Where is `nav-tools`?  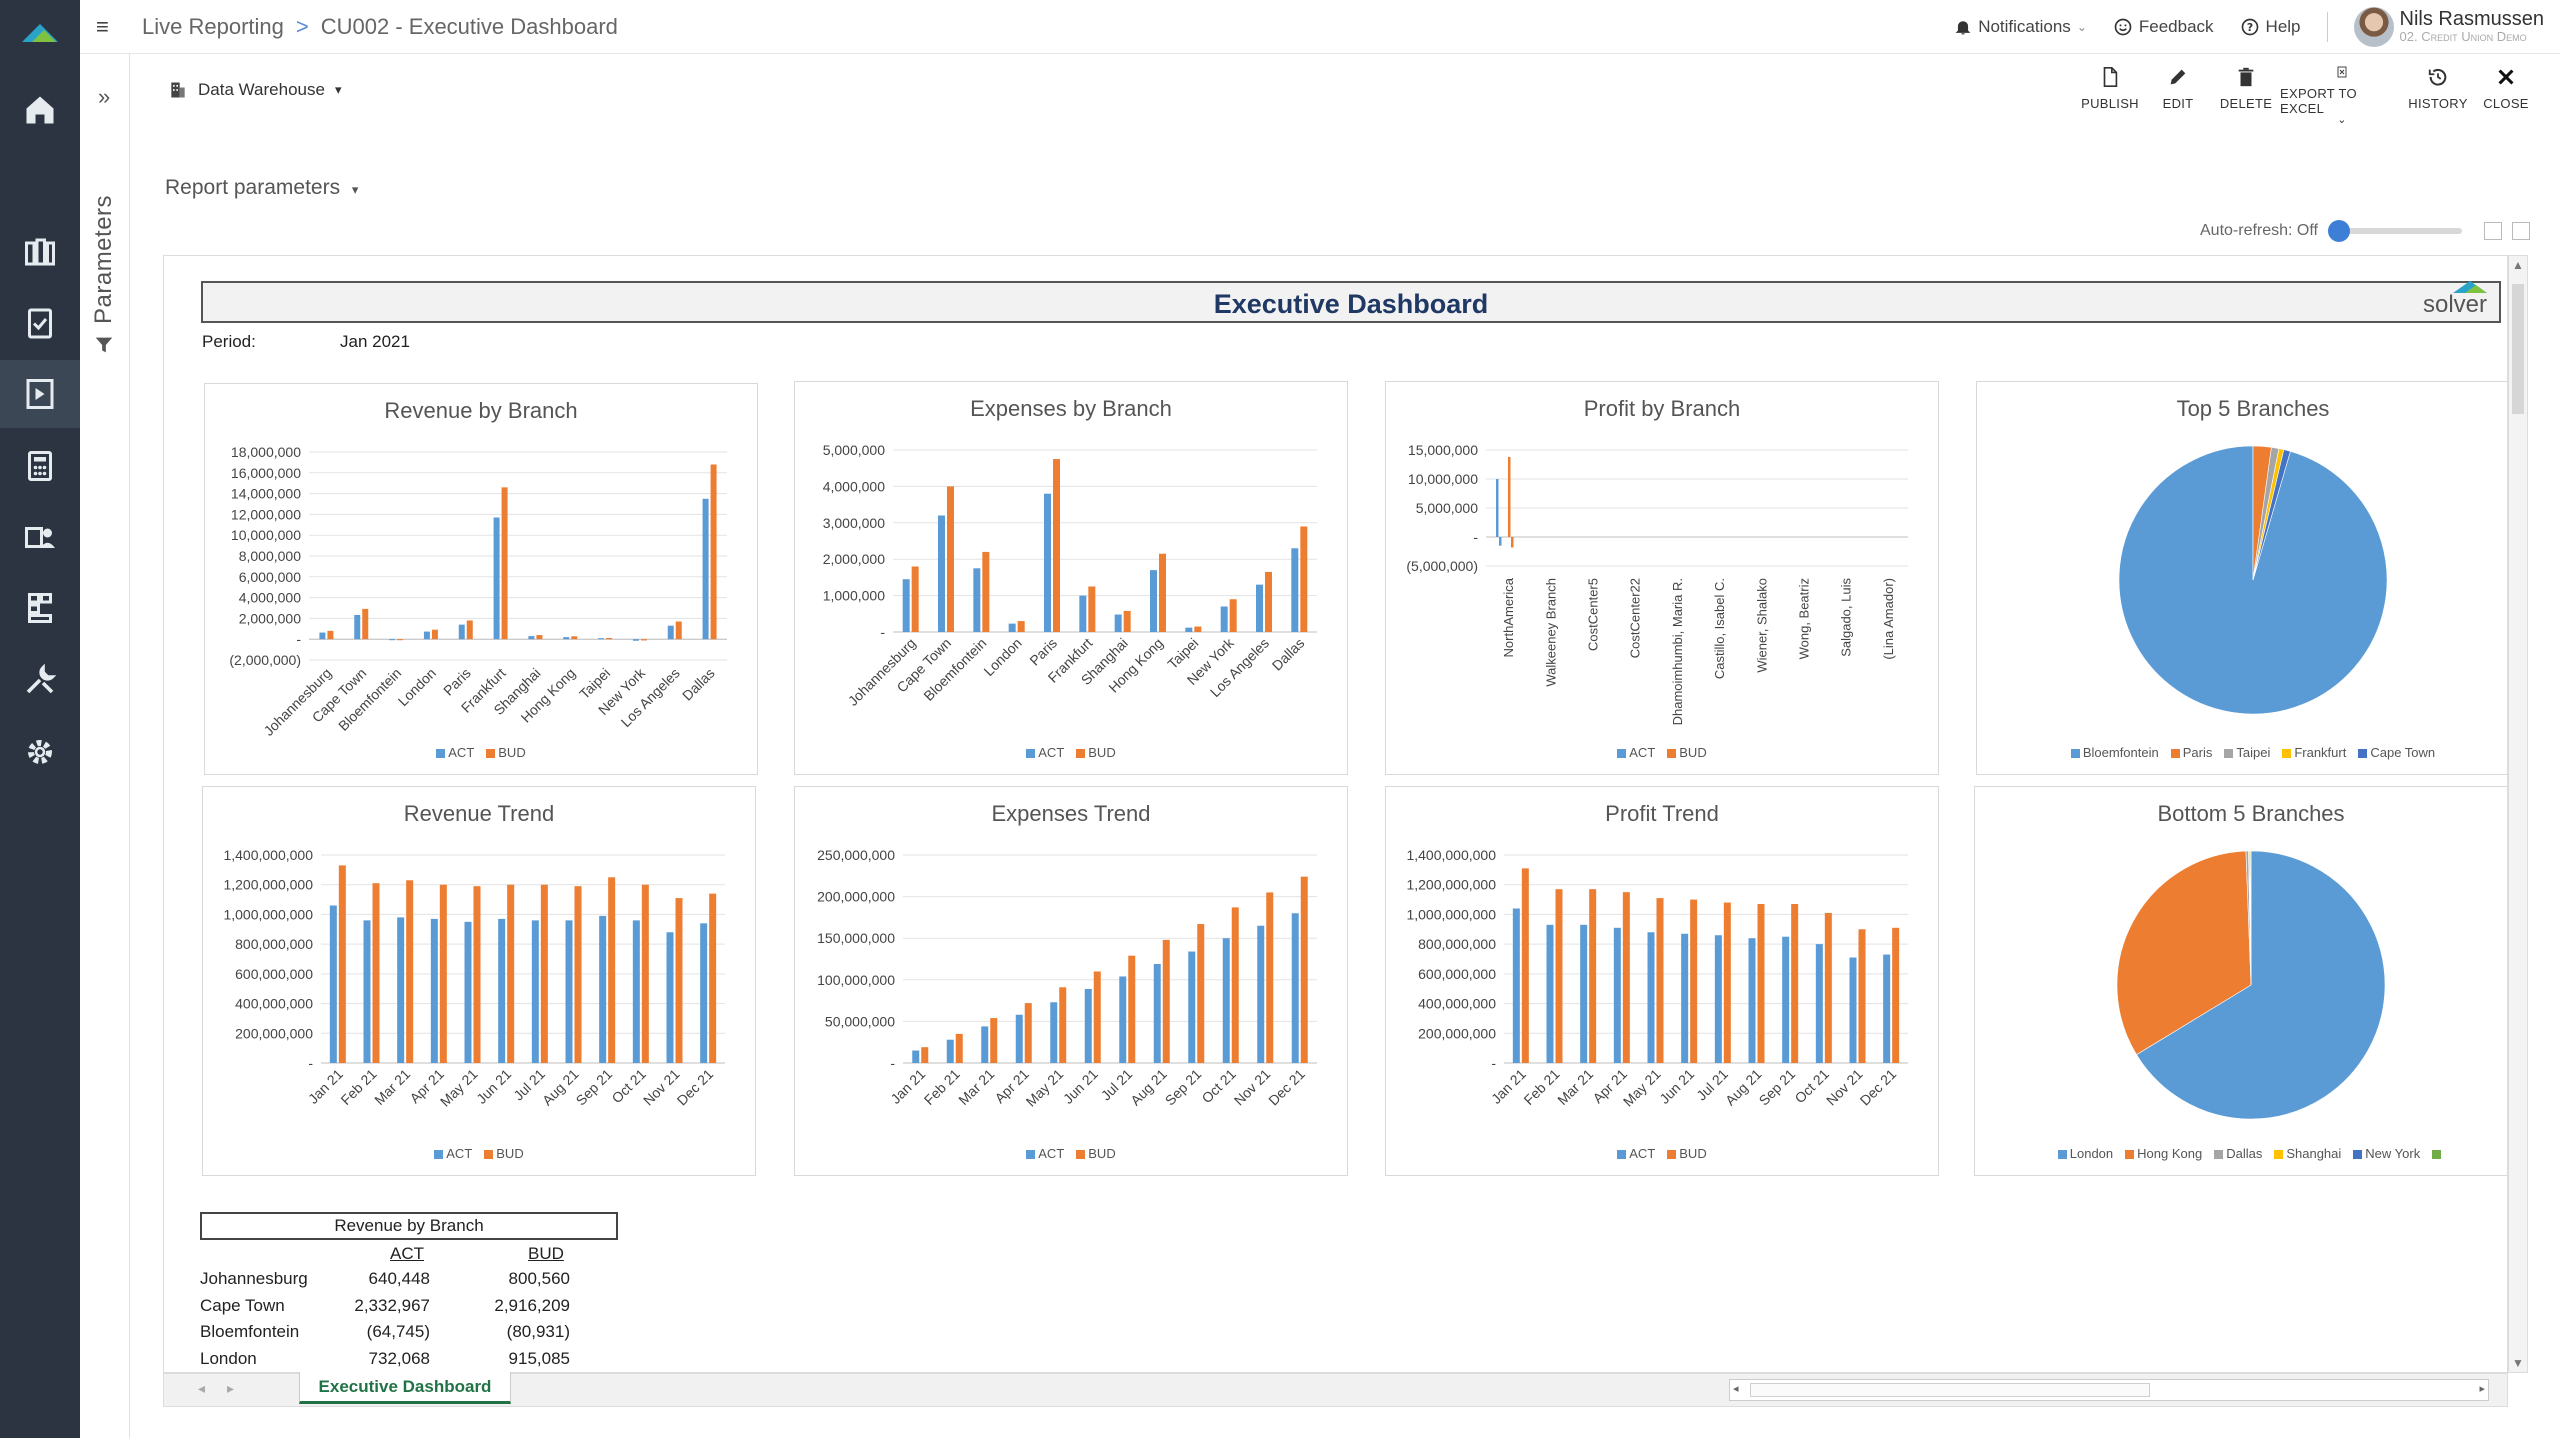
nav-tools is located at coordinates (40, 680).